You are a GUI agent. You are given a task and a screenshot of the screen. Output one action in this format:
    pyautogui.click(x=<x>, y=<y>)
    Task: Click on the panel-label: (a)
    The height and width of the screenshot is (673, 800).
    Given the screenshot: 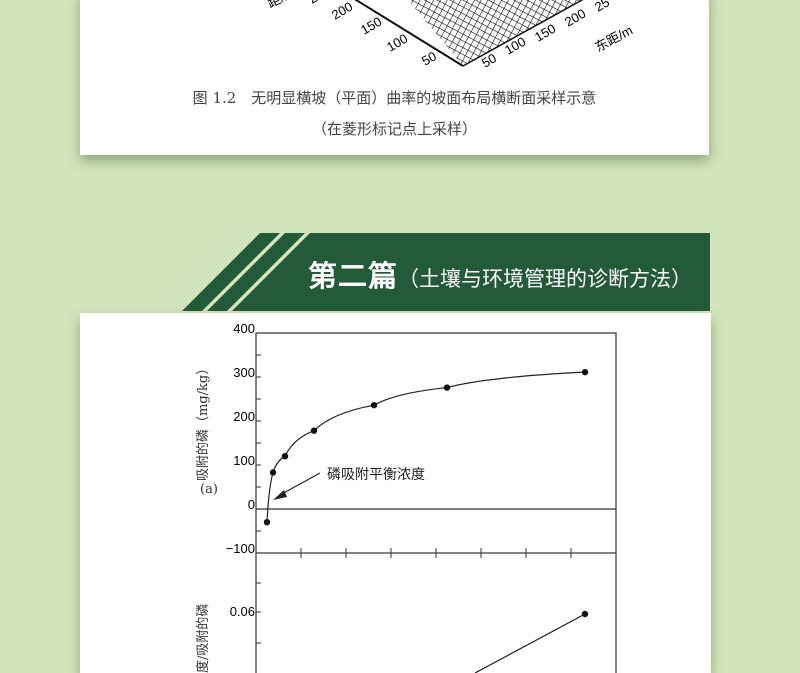 What is the action you would take?
    pyautogui.click(x=209, y=489)
    